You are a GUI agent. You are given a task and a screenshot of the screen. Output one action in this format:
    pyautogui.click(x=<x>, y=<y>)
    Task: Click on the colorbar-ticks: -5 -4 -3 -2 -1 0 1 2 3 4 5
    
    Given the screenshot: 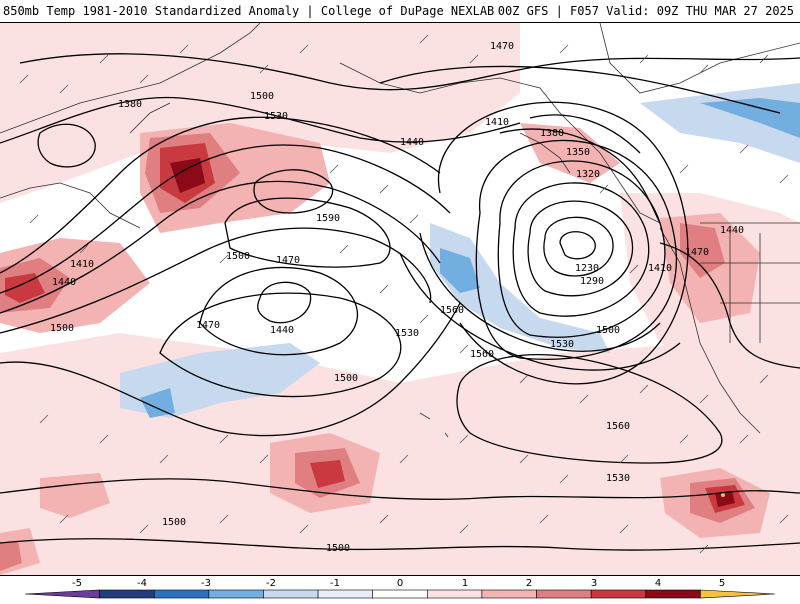 What is the action you would take?
    pyautogui.click(x=398, y=583)
    